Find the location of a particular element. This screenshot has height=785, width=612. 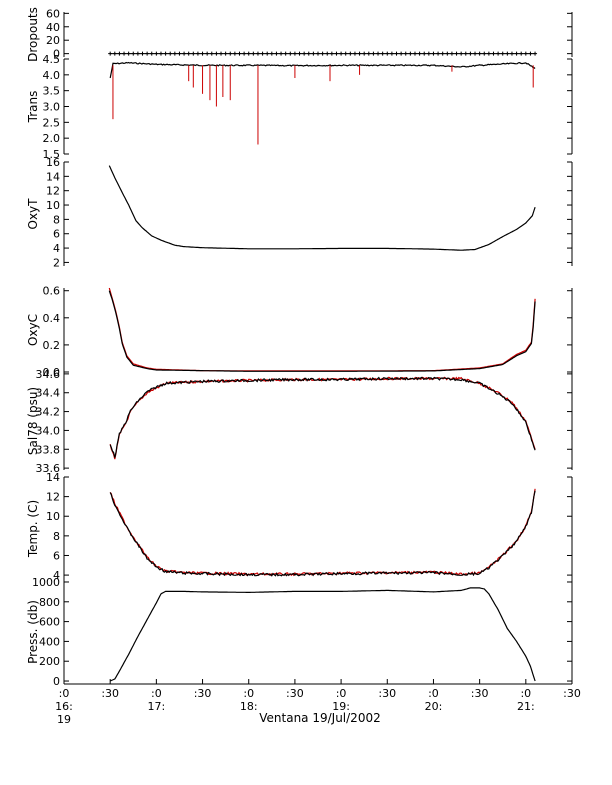

panel-oxyc-ytick-label: 0.6 is located at coordinates (52, 291).